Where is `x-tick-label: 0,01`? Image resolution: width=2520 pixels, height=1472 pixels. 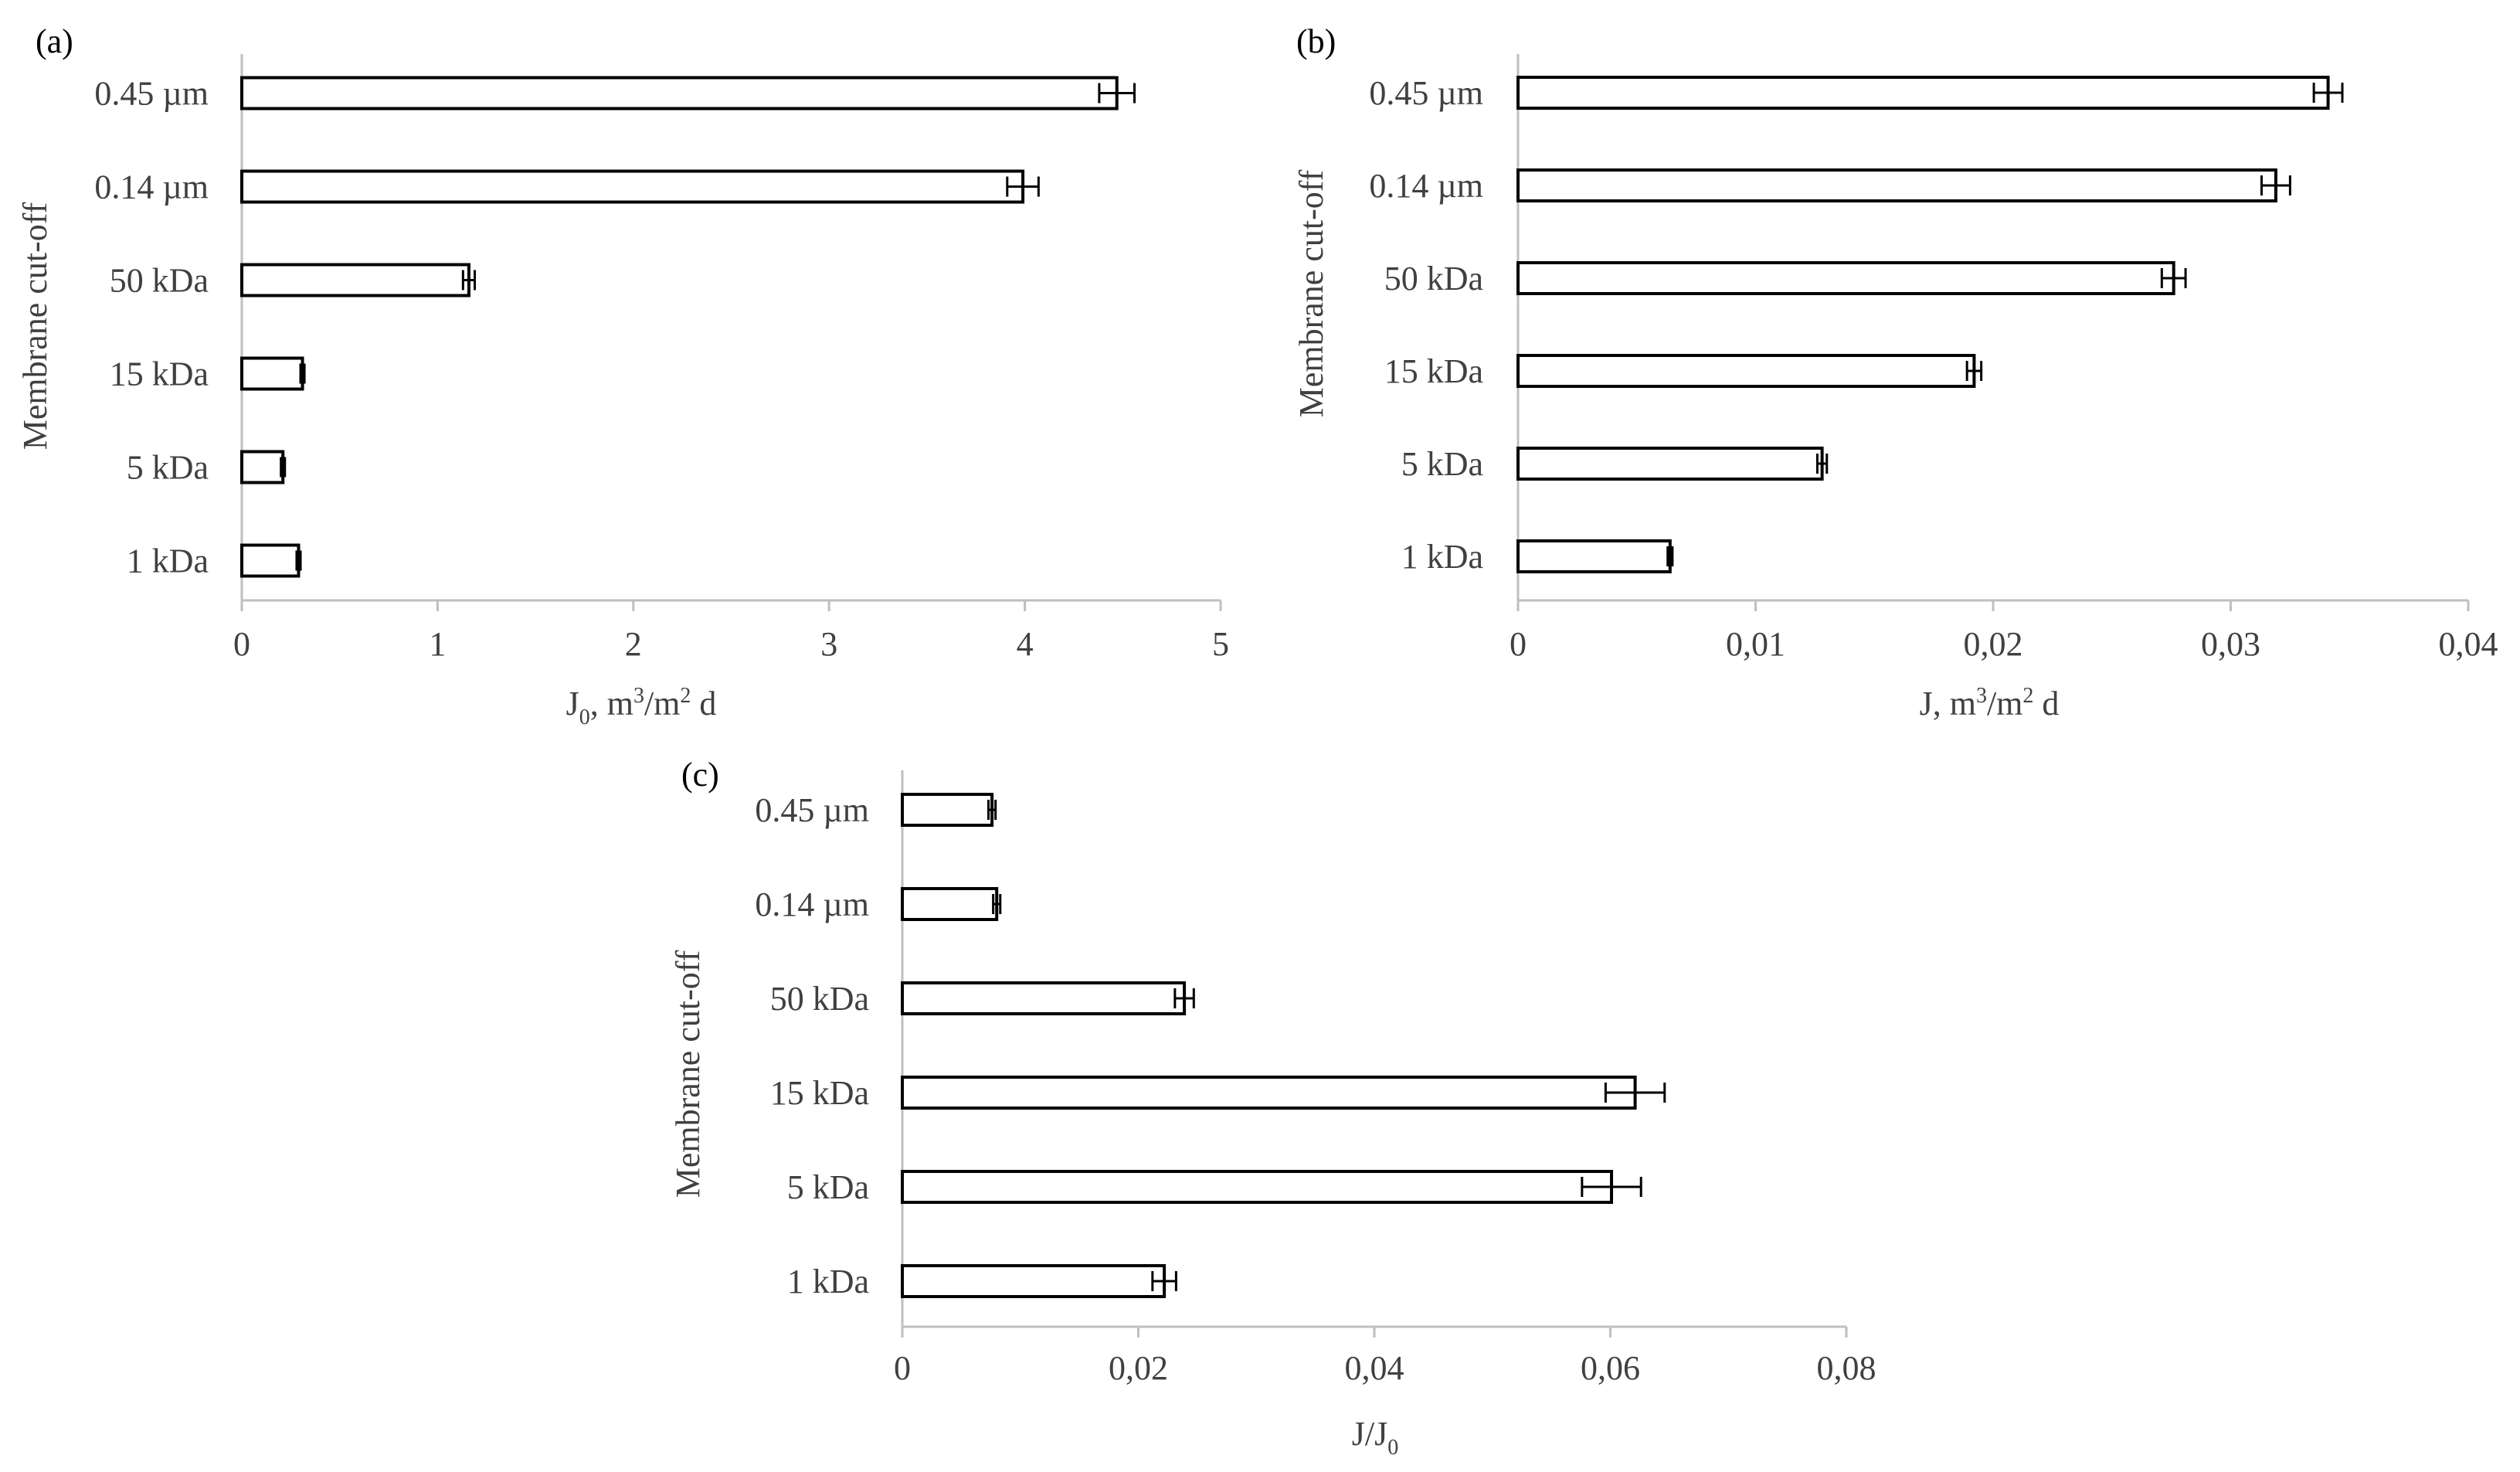
x-tick-label: 0,01 is located at coordinates (1755, 644).